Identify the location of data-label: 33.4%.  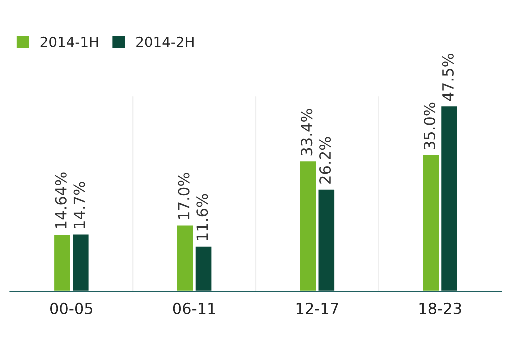
(307, 132).